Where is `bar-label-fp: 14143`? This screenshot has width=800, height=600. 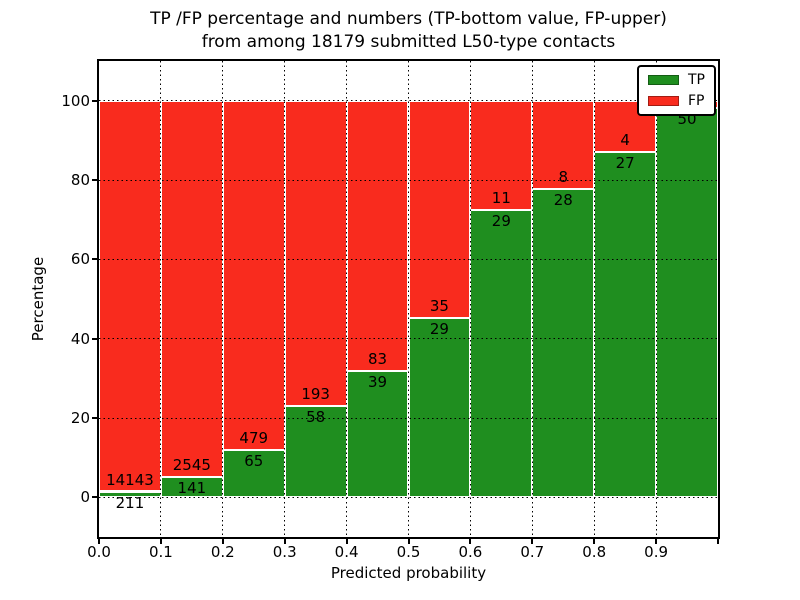
bar-label-fp: 14143 is located at coordinates (130, 479).